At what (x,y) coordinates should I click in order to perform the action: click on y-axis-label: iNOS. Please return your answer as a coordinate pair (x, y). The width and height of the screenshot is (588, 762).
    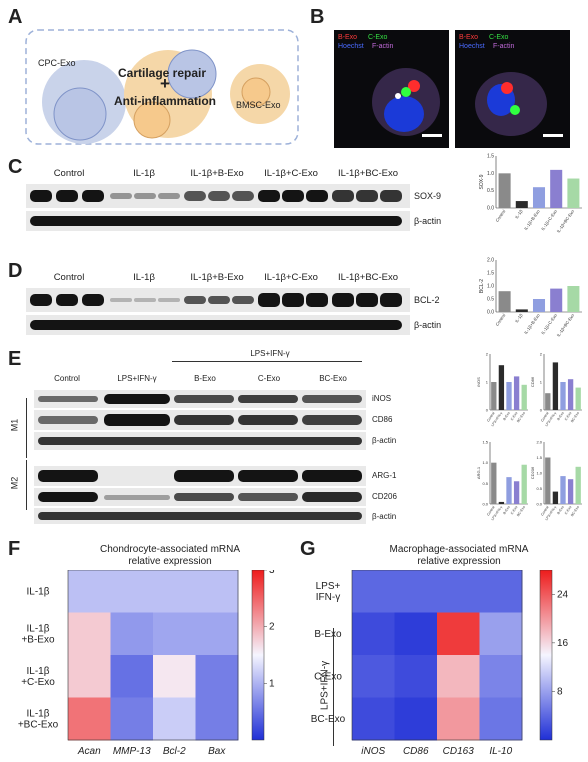
    Looking at the image, I should click on (478, 382).